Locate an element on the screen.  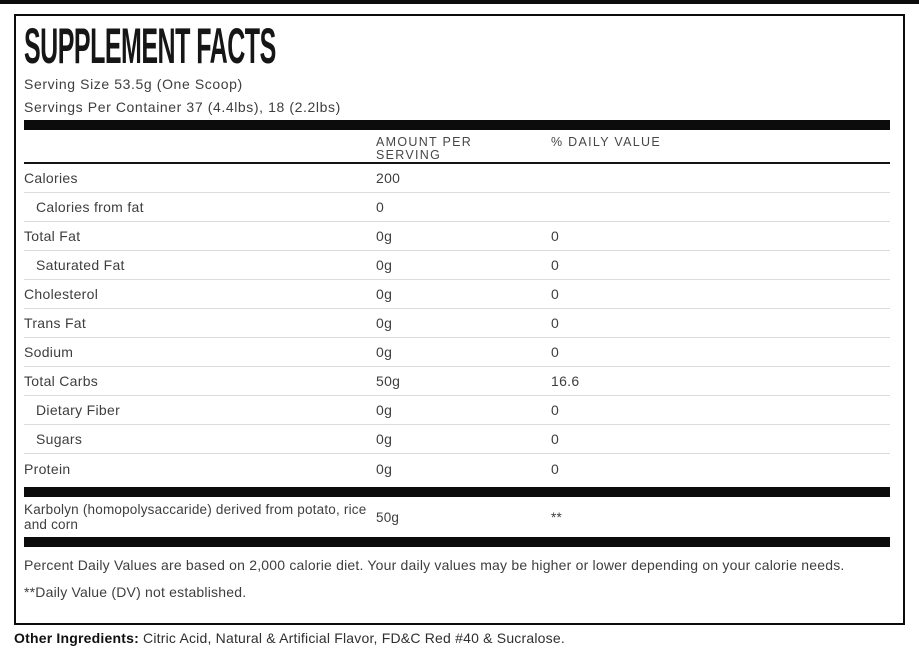
nutrient-name: Calories is located at coordinates (51, 178).